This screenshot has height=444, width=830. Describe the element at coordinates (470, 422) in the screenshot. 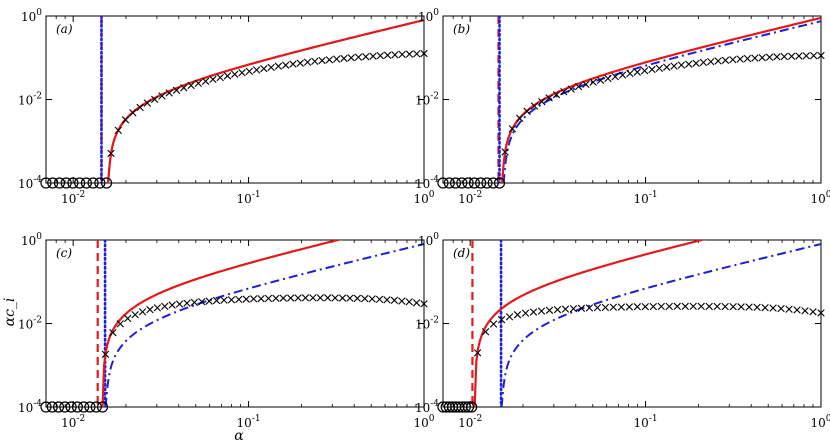

I see `x-tick-label: 10⁻²` at that location.